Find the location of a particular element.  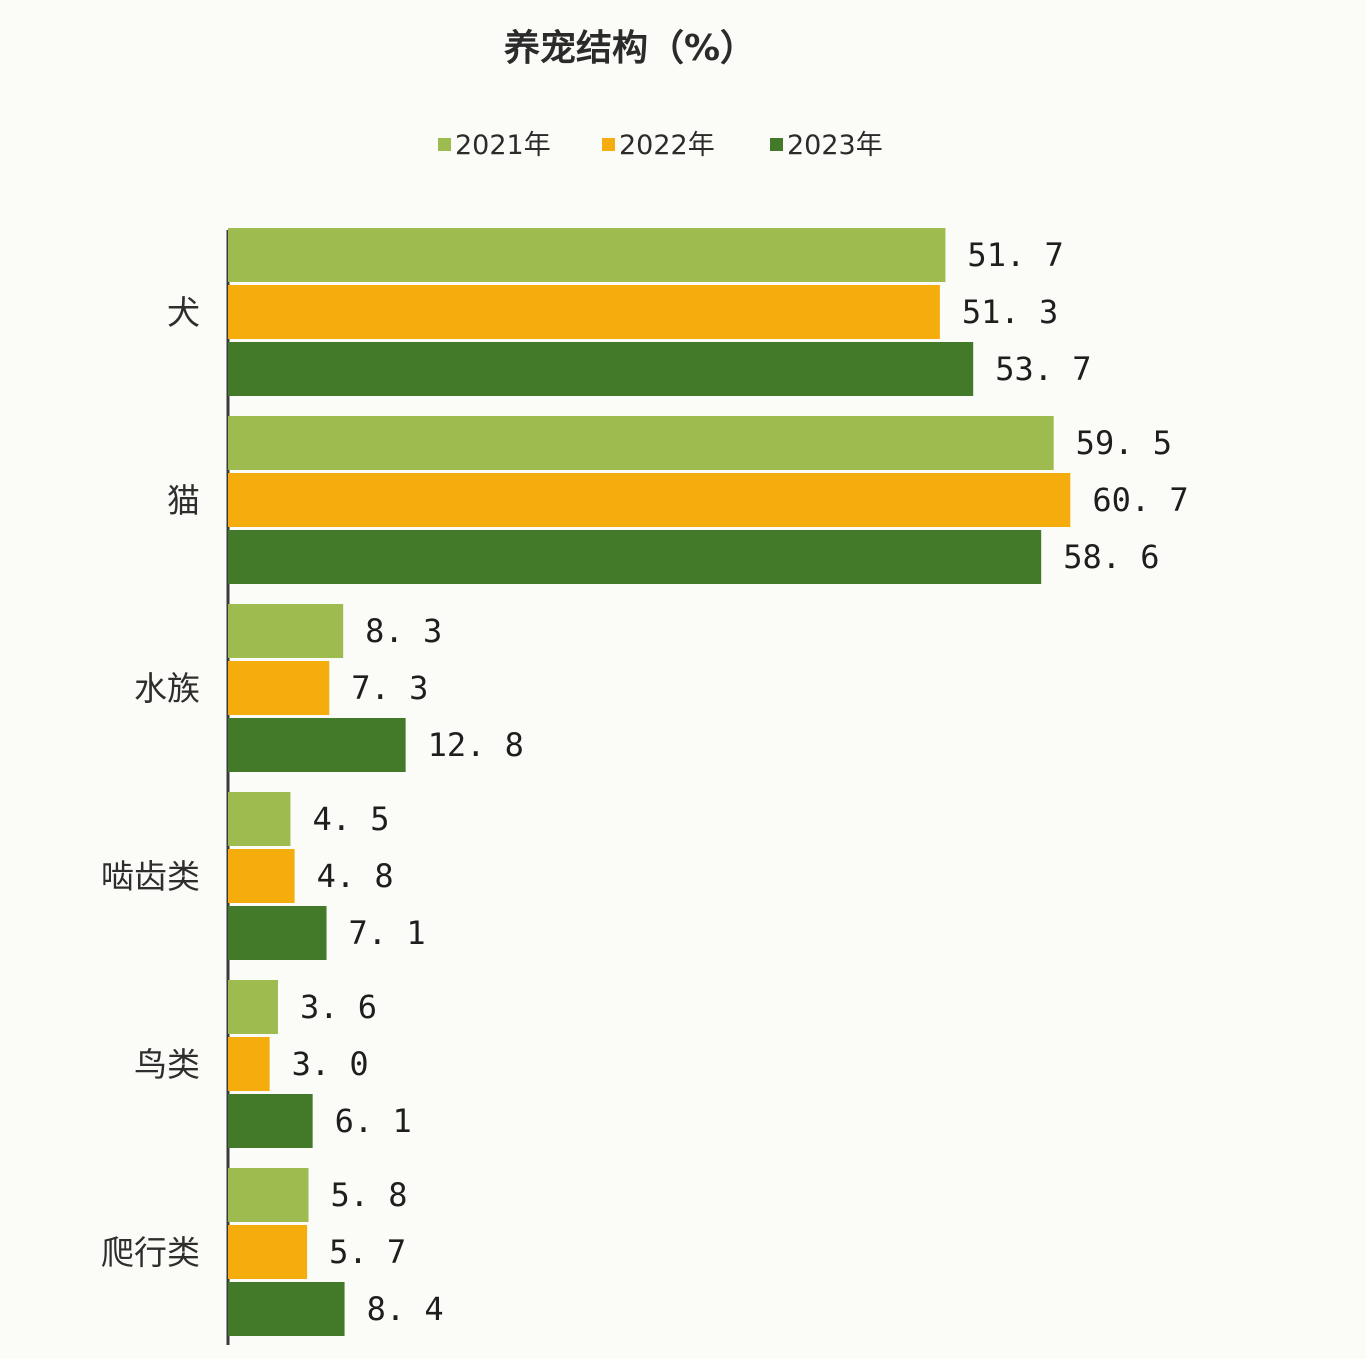

legend-label: 2023年 is located at coordinates (835, 145).